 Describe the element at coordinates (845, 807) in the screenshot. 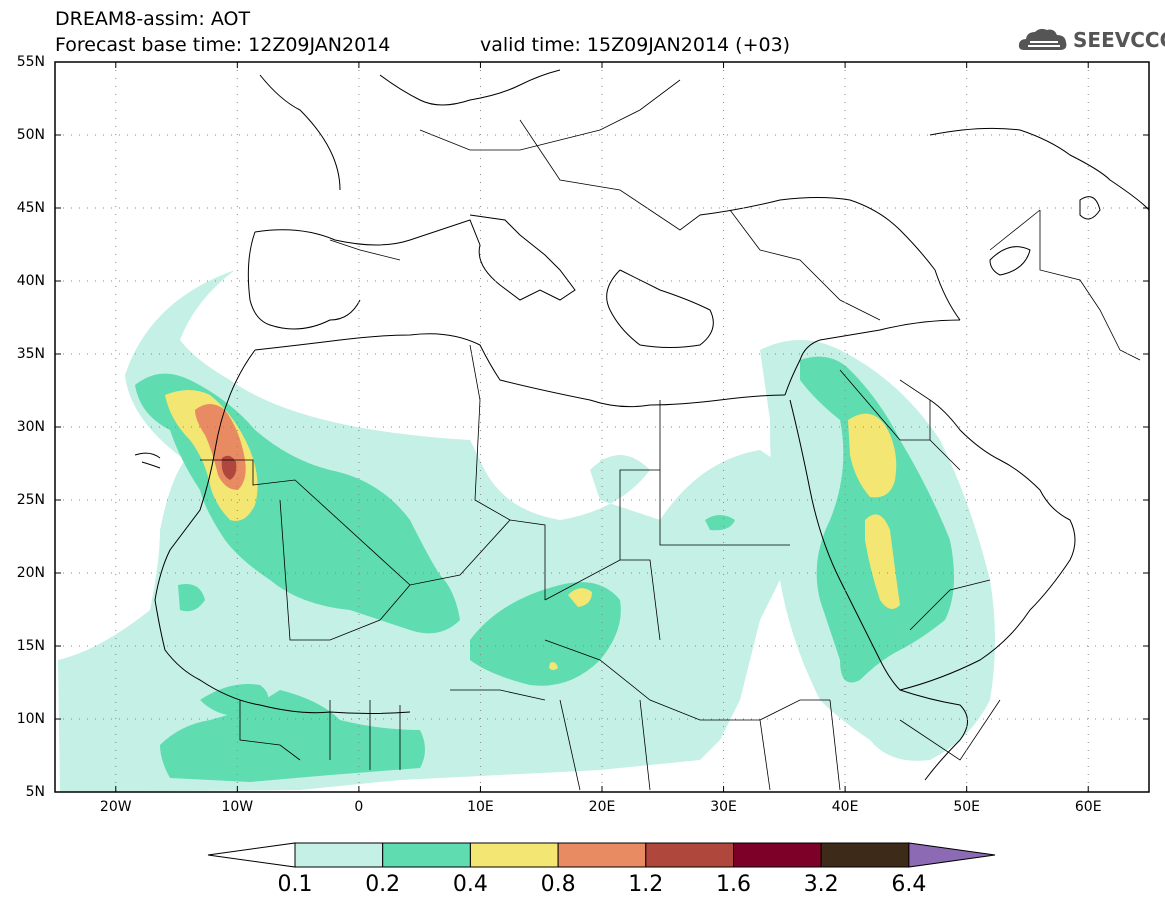

I see `lon-label: 40E` at that location.